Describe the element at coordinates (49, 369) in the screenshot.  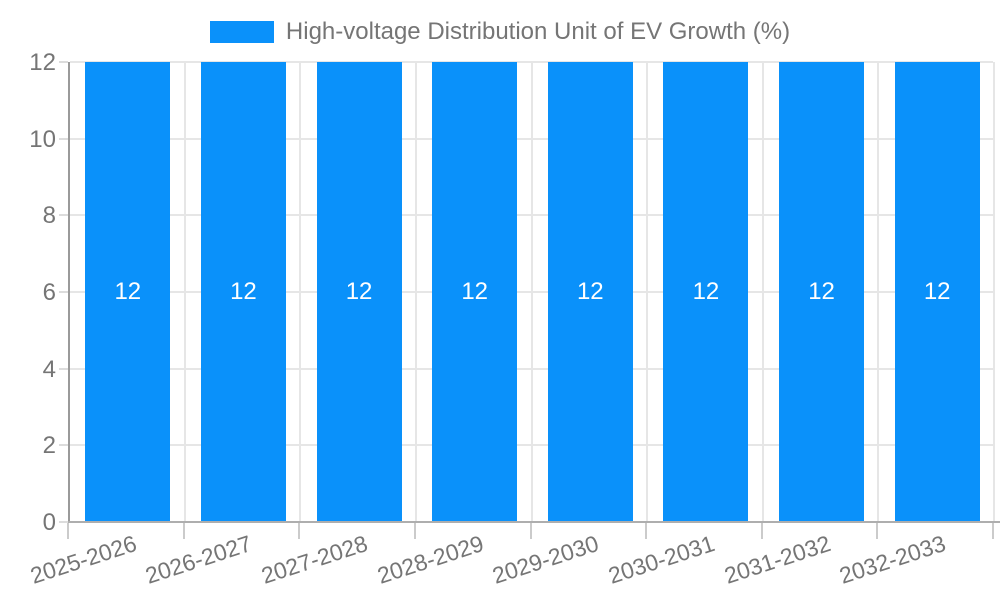
I see `y-axis-tick-label: 4` at that location.